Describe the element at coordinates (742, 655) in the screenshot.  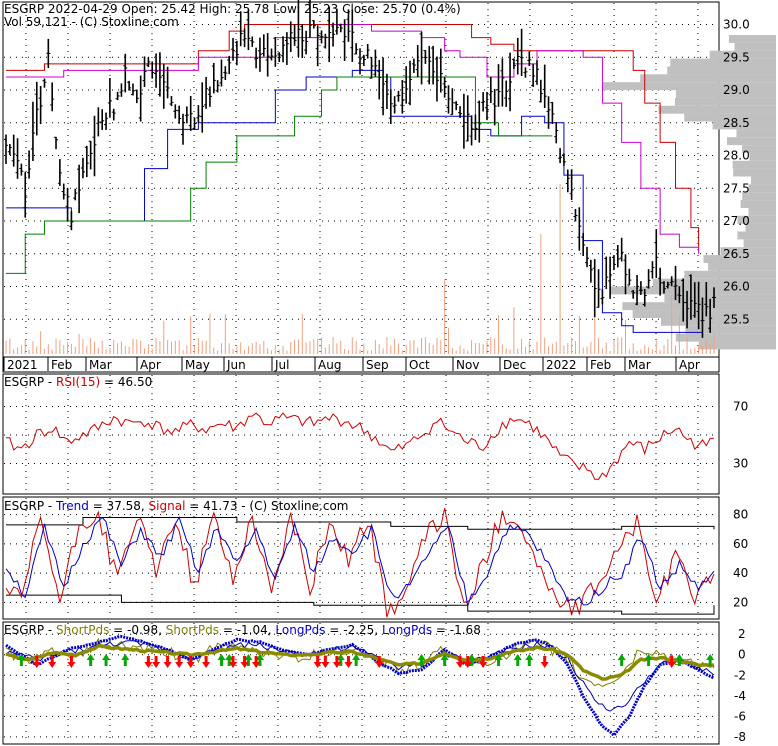
I see `pds-y-tick: 0` at that location.